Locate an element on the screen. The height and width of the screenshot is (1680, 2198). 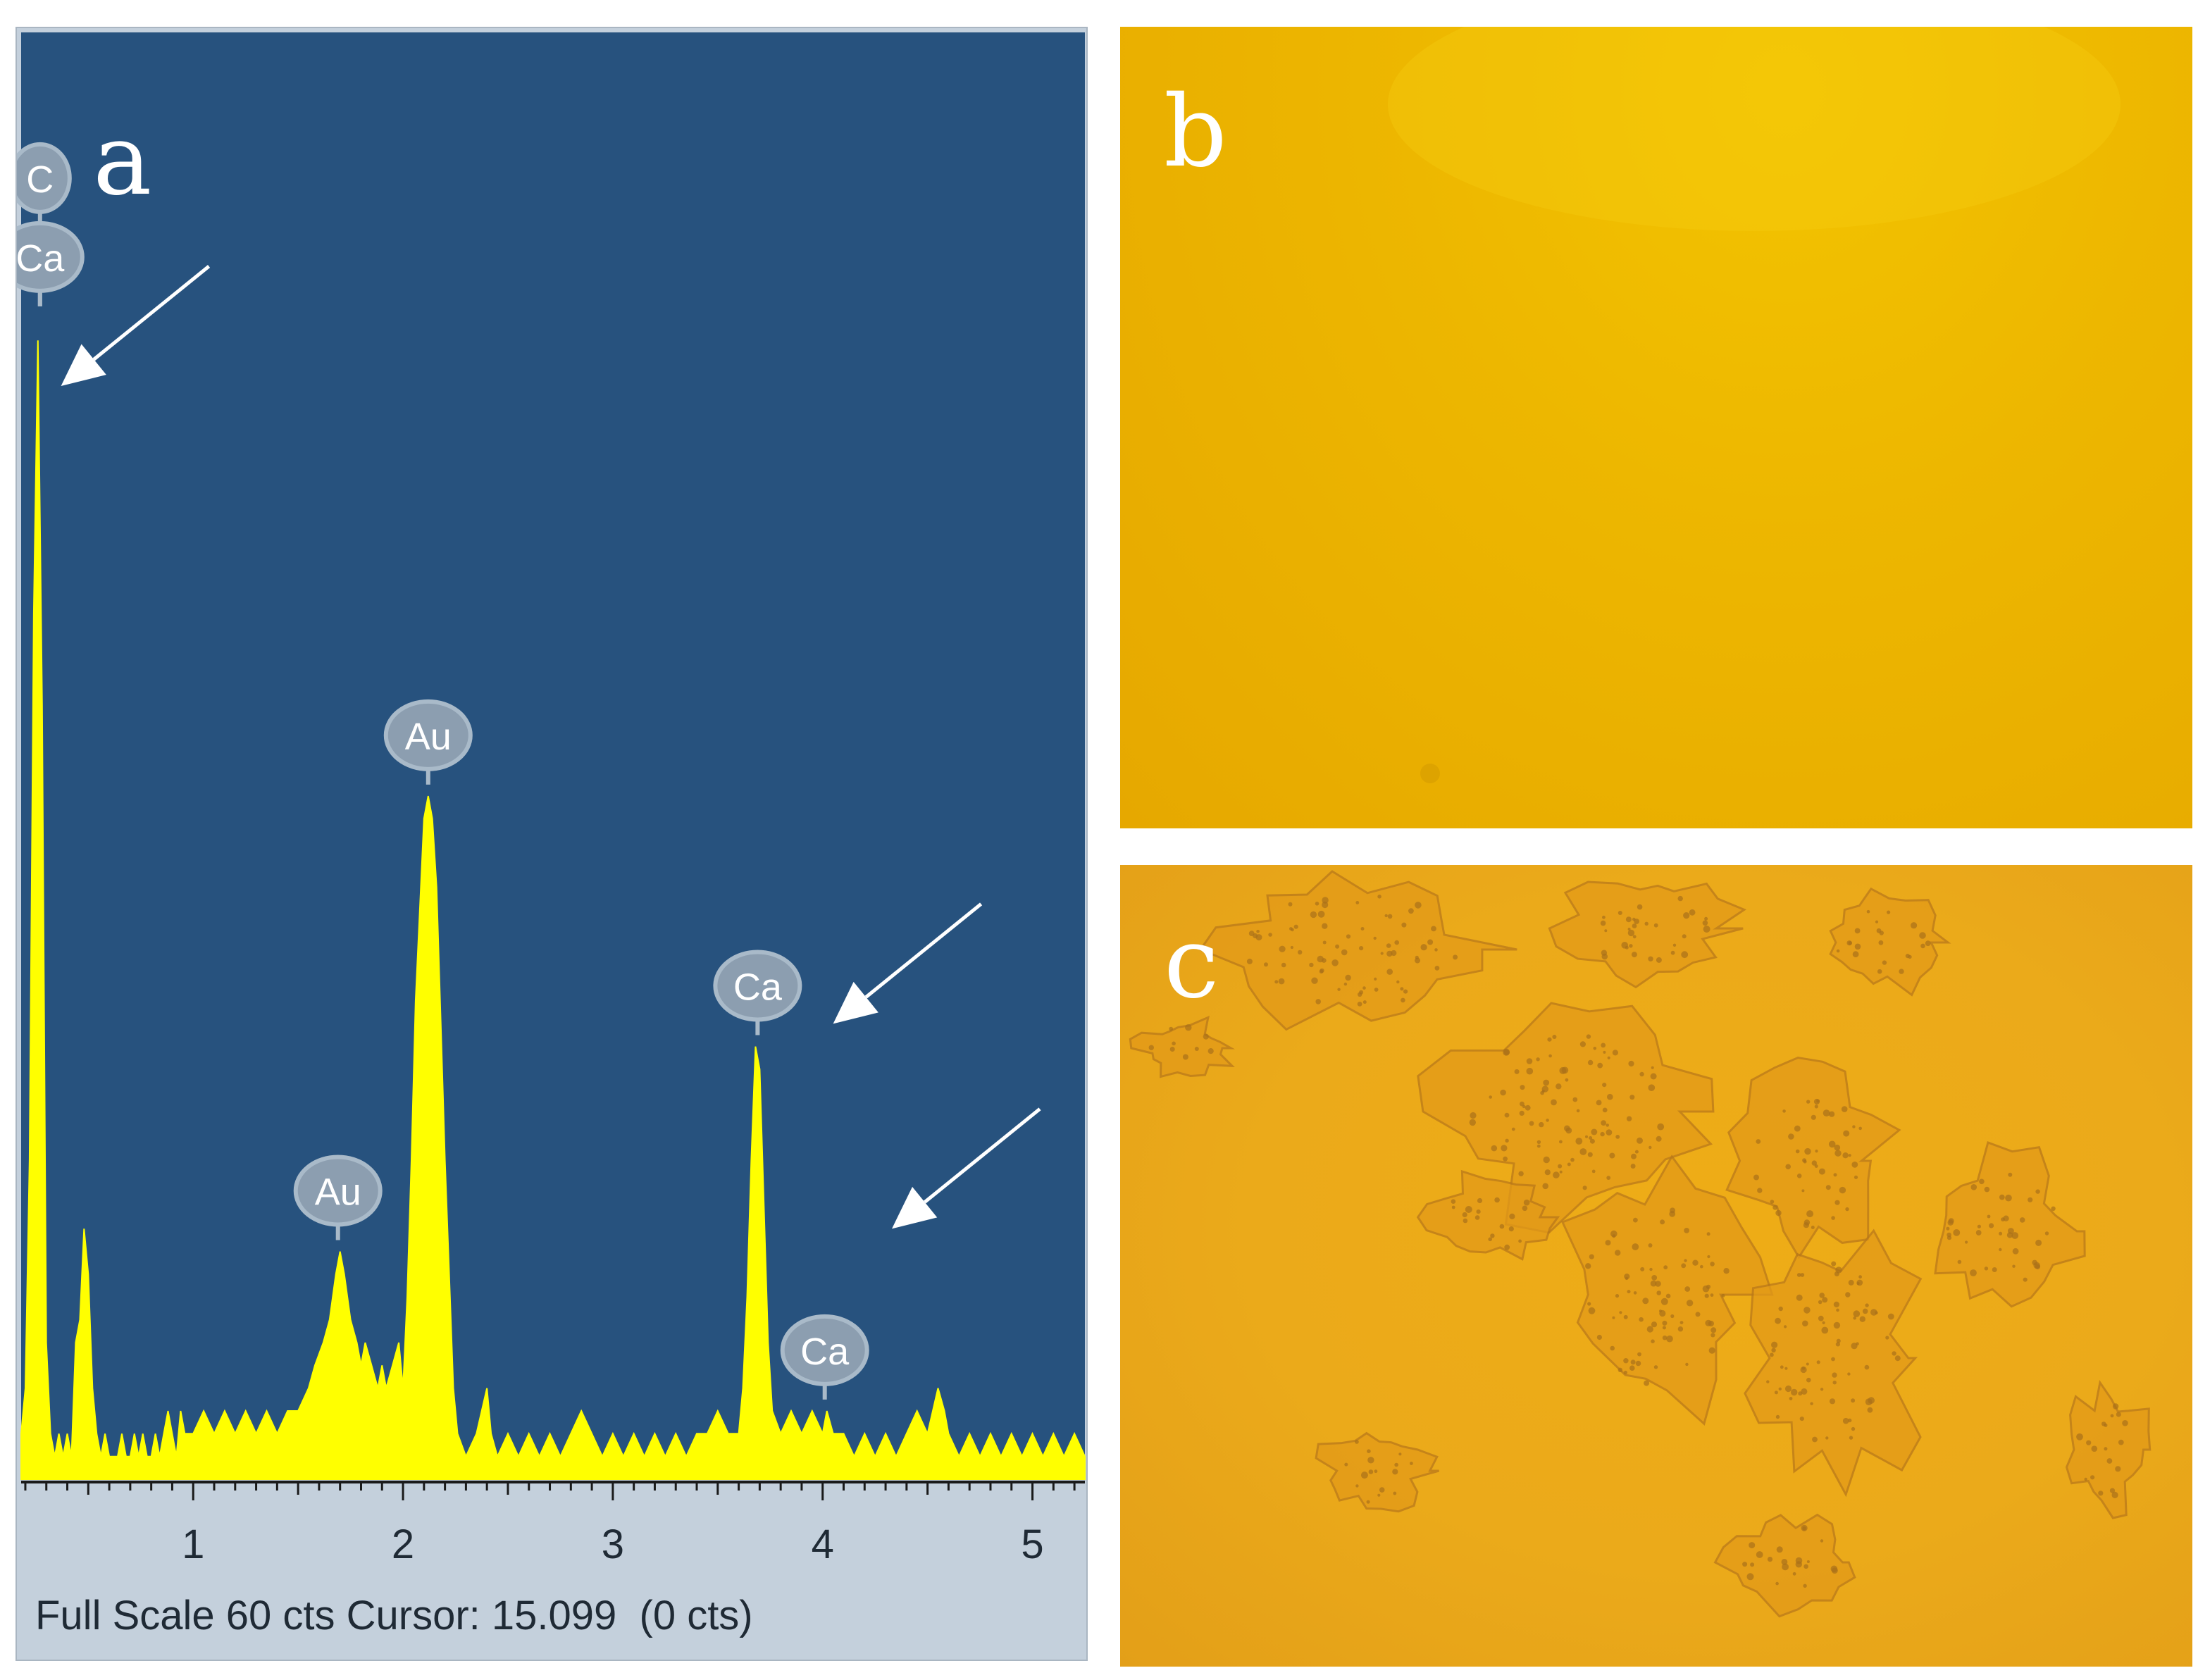
faint-spot is located at coordinates (1430, 773).